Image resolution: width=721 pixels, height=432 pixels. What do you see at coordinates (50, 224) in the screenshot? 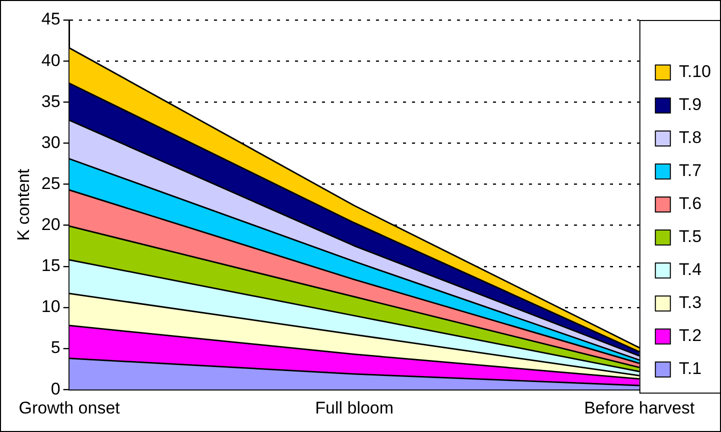
I see `y-tick-label: 20` at bounding box center [50, 224].